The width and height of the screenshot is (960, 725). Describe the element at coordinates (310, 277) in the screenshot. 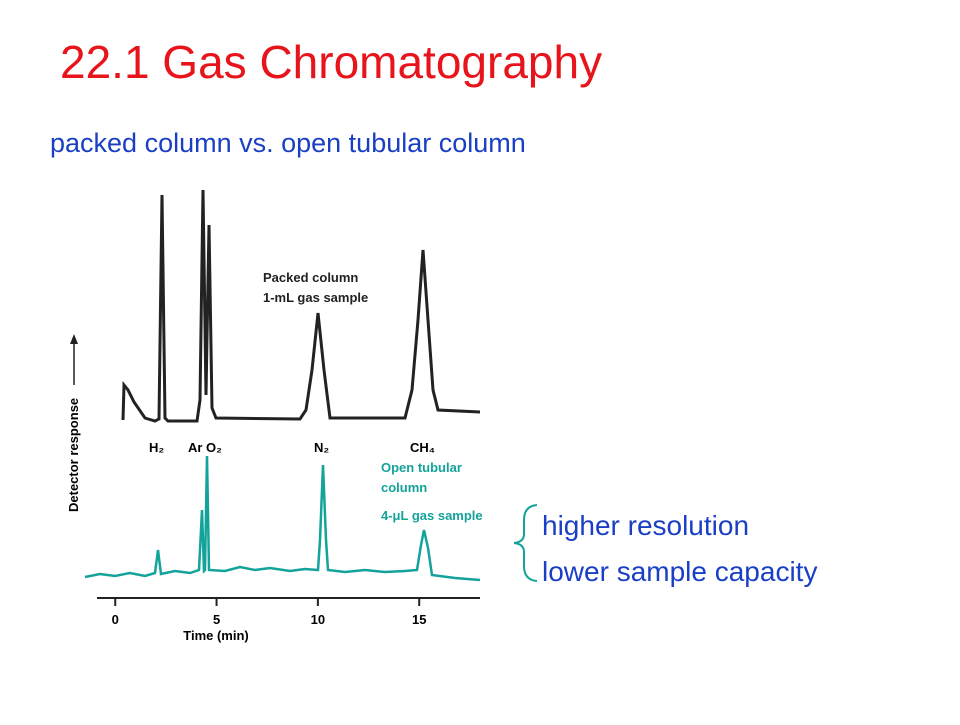

I see `packed-label: Packed column` at that location.